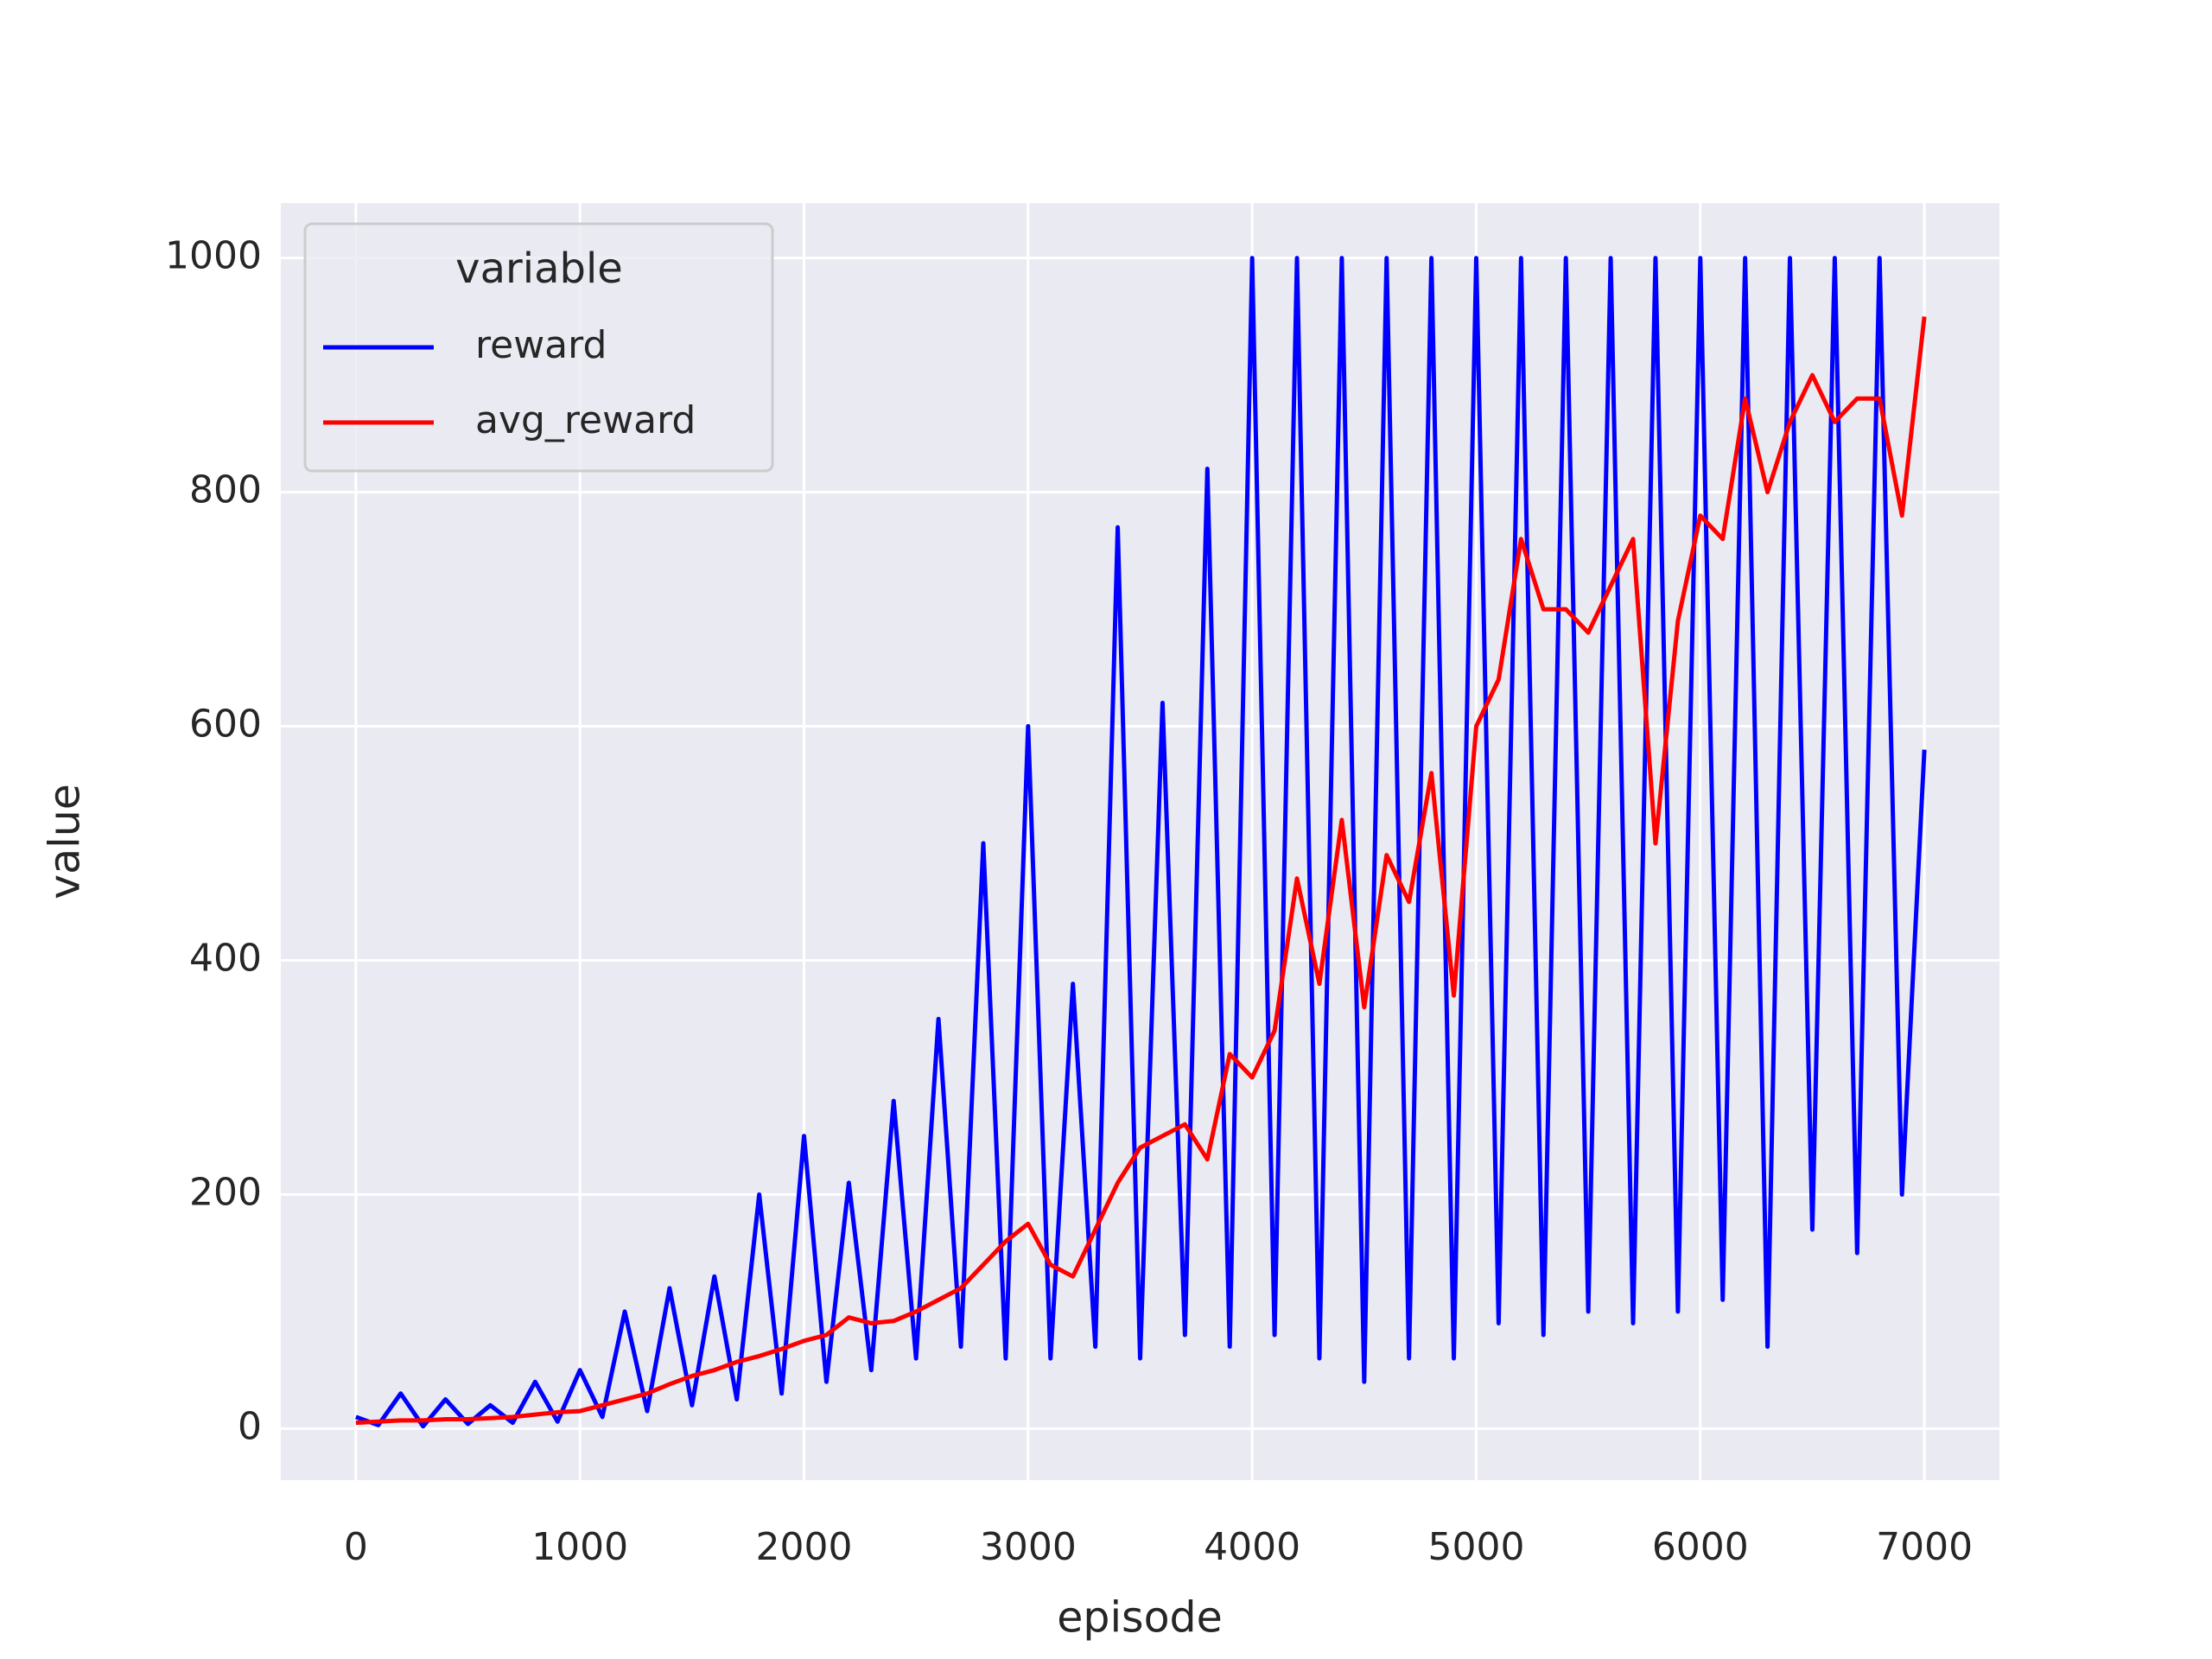 The width and height of the screenshot is (2212, 1659). I want to click on x-tick-label: 4000, so click(1252, 1547).